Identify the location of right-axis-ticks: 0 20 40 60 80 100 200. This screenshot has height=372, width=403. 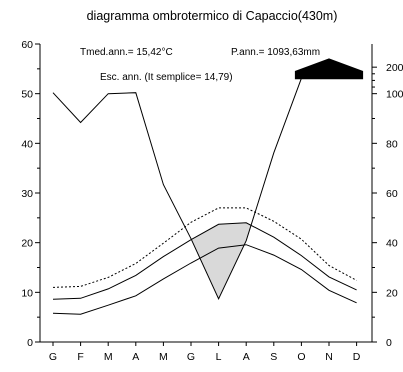
(387, 205).